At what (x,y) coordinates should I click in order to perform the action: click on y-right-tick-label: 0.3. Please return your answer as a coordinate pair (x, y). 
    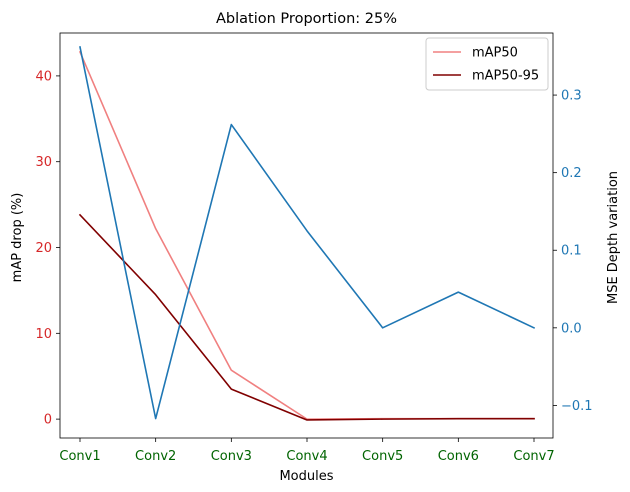
    Looking at the image, I should click on (571, 96).